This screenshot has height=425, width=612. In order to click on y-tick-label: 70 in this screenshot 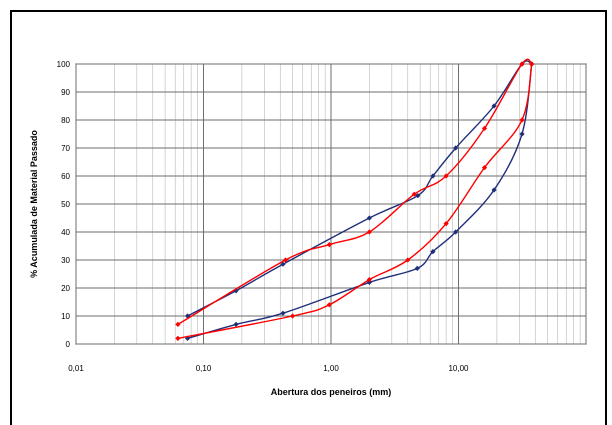, I will do `click(65, 148)`.